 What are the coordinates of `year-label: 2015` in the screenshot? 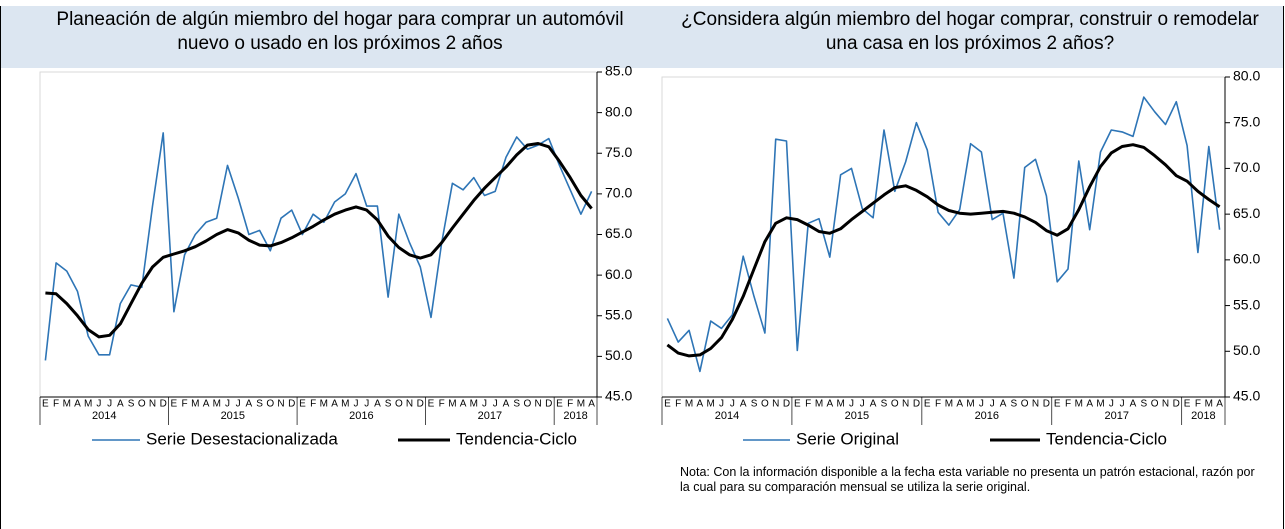 It's located at (857, 416).